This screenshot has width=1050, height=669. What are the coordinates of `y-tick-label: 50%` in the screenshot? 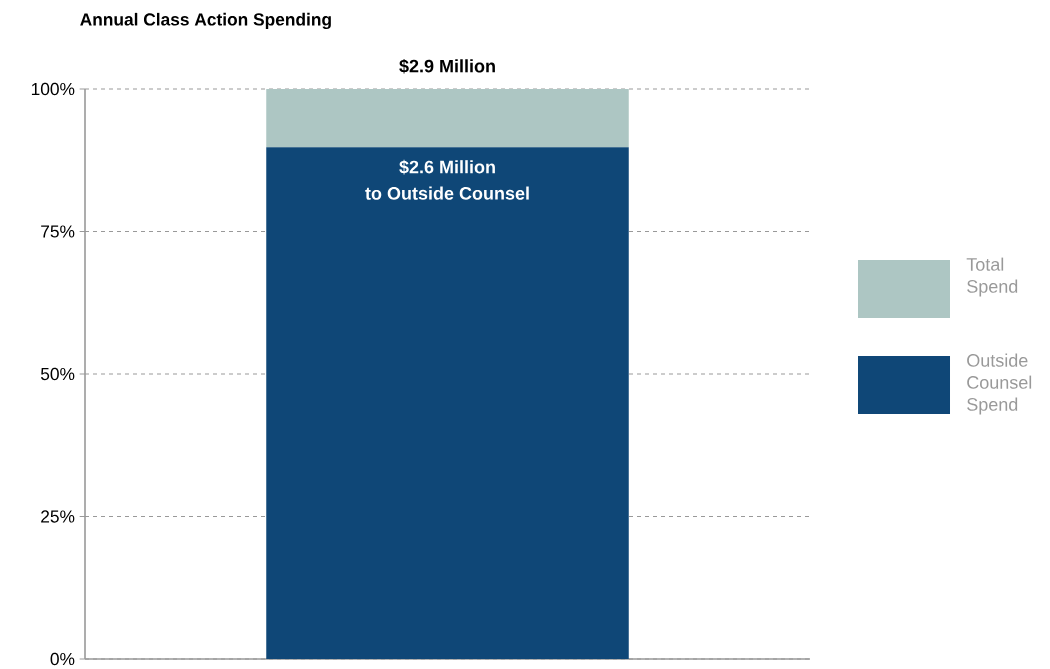 It's located at (57, 374).